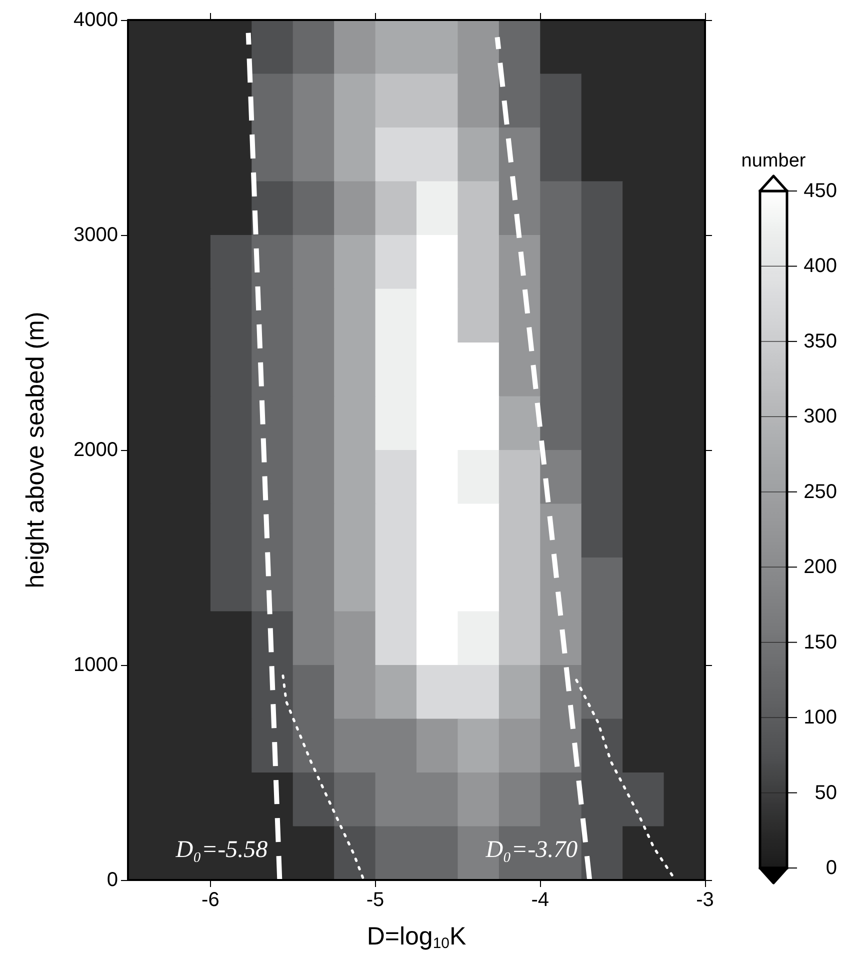 This screenshot has height=967, width=854. What do you see at coordinates (825, 793) in the screenshot?
I see `color-bar-label: 50` at bounding box center [825, 793].